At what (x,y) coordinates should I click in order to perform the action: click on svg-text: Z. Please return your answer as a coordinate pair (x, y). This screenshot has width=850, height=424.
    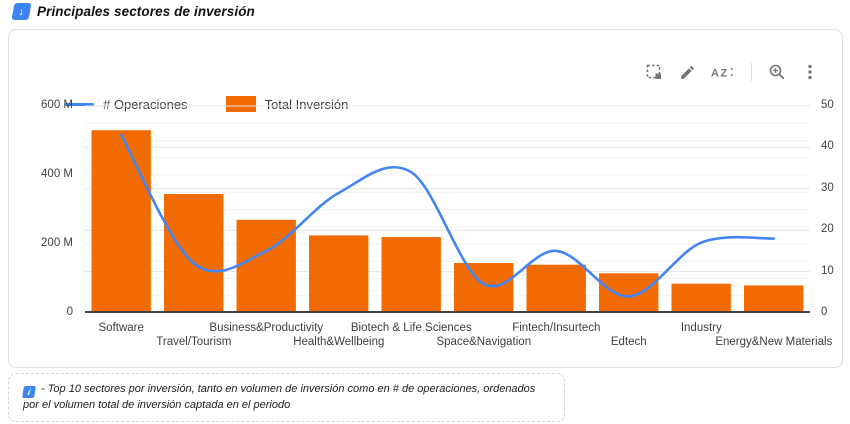
    Looking at the image, I should click on (724, 74).